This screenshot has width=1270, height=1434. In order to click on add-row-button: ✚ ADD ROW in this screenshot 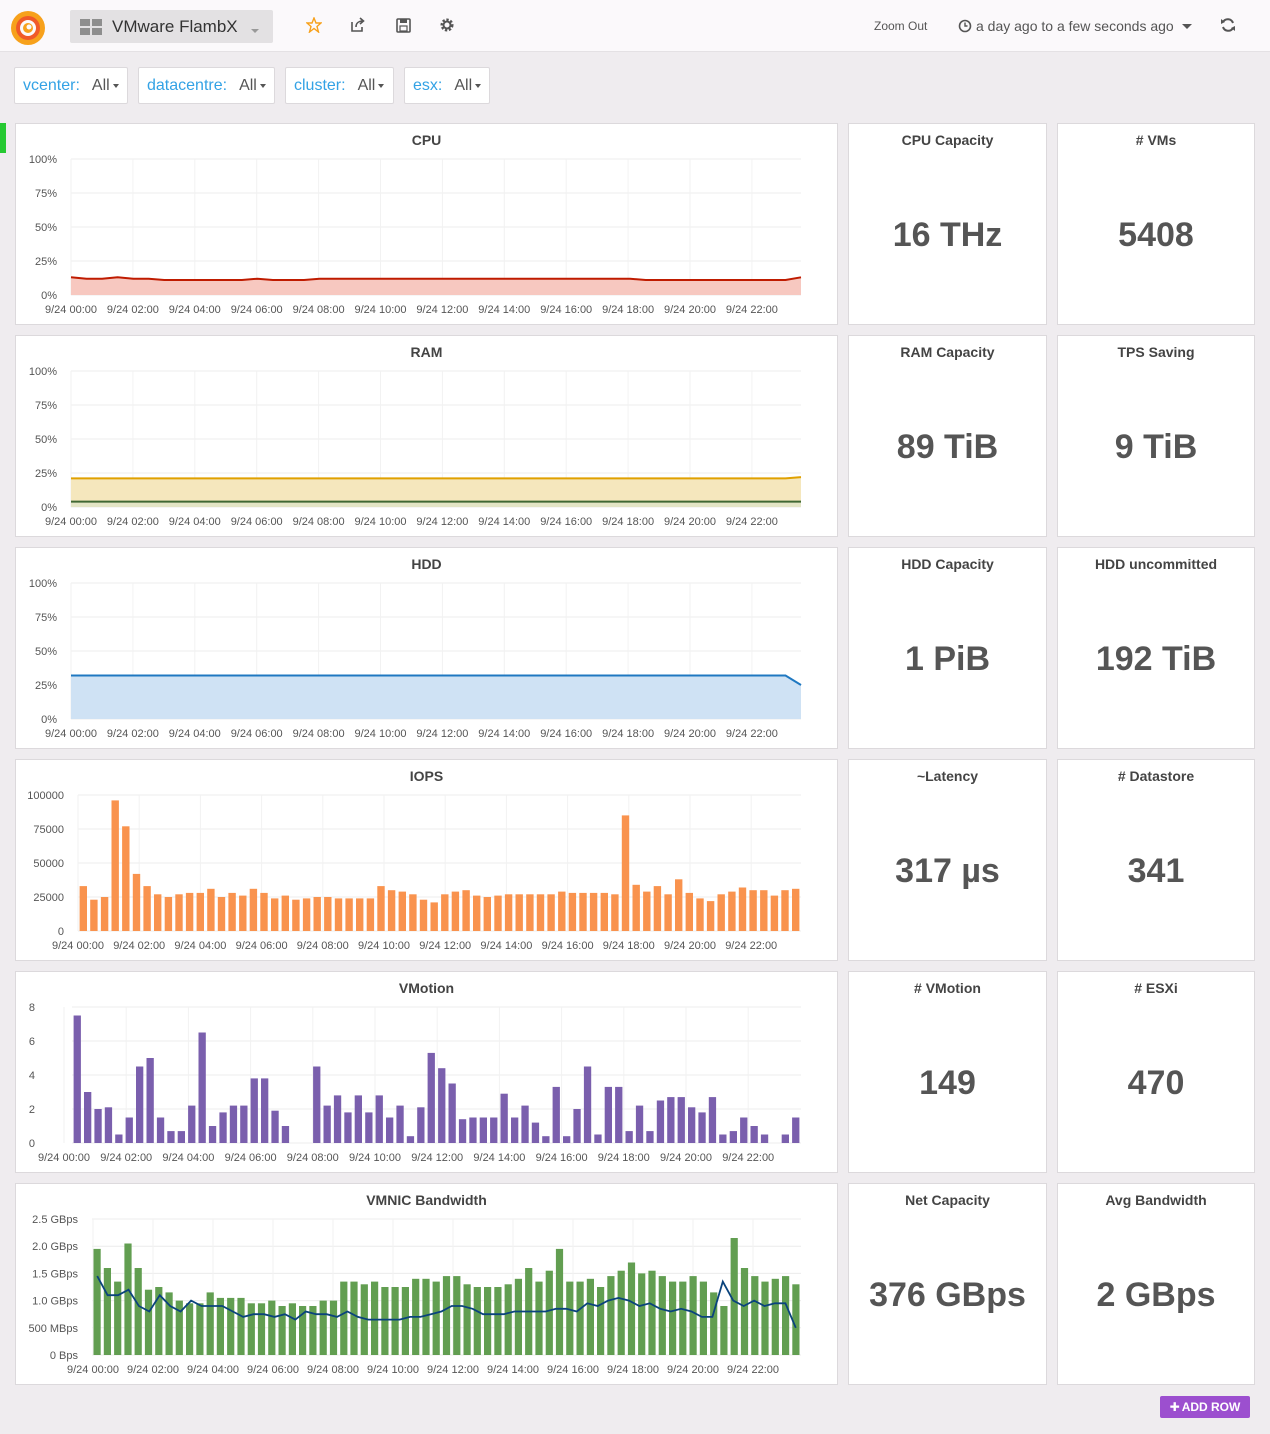, I will do `click(1205, 1407)`.